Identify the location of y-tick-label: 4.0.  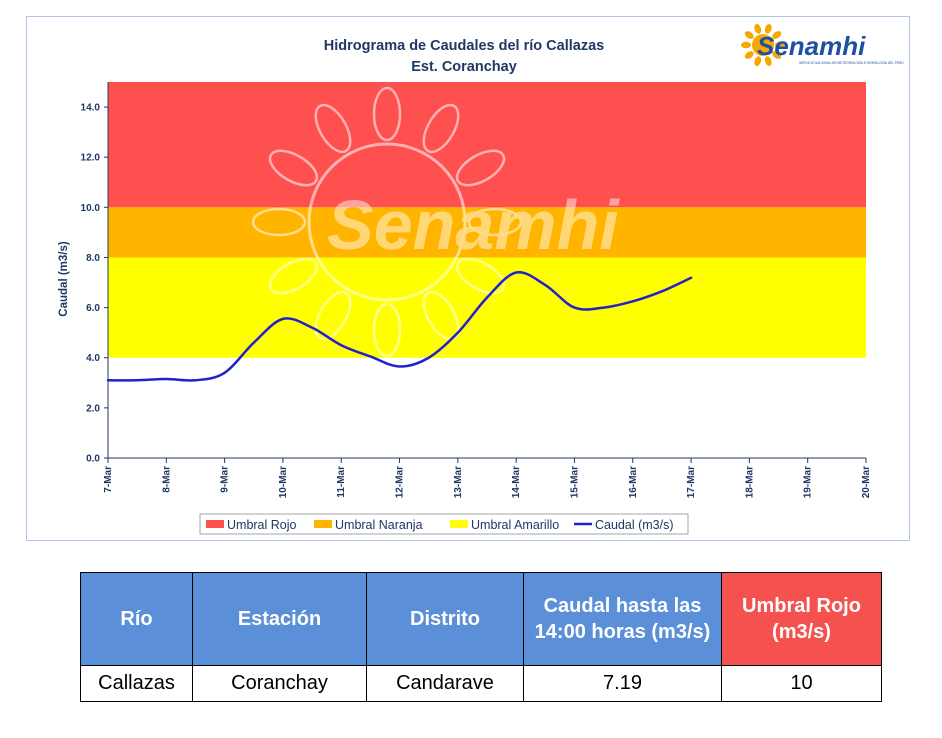
(93, 358).